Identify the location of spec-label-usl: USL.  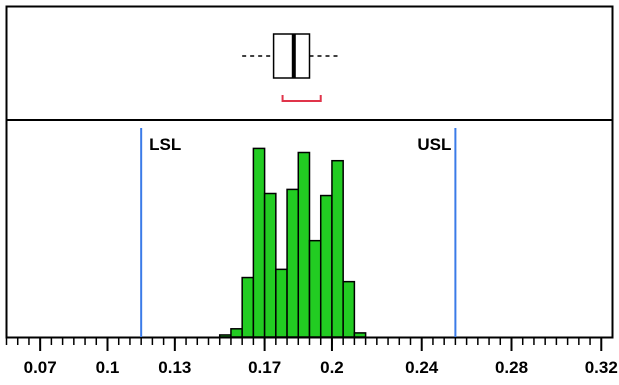
(434, 144).